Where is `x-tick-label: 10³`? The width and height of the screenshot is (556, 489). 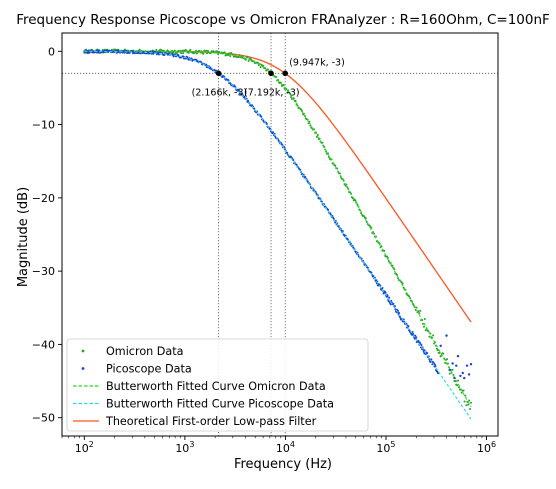
x-tick-label: 10³ is located at coordinates (184, 447).